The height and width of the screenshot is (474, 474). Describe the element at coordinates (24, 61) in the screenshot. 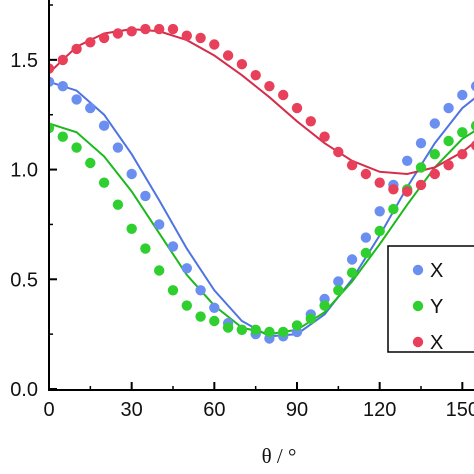

I see `y-tick-label: 1.5` at that location.